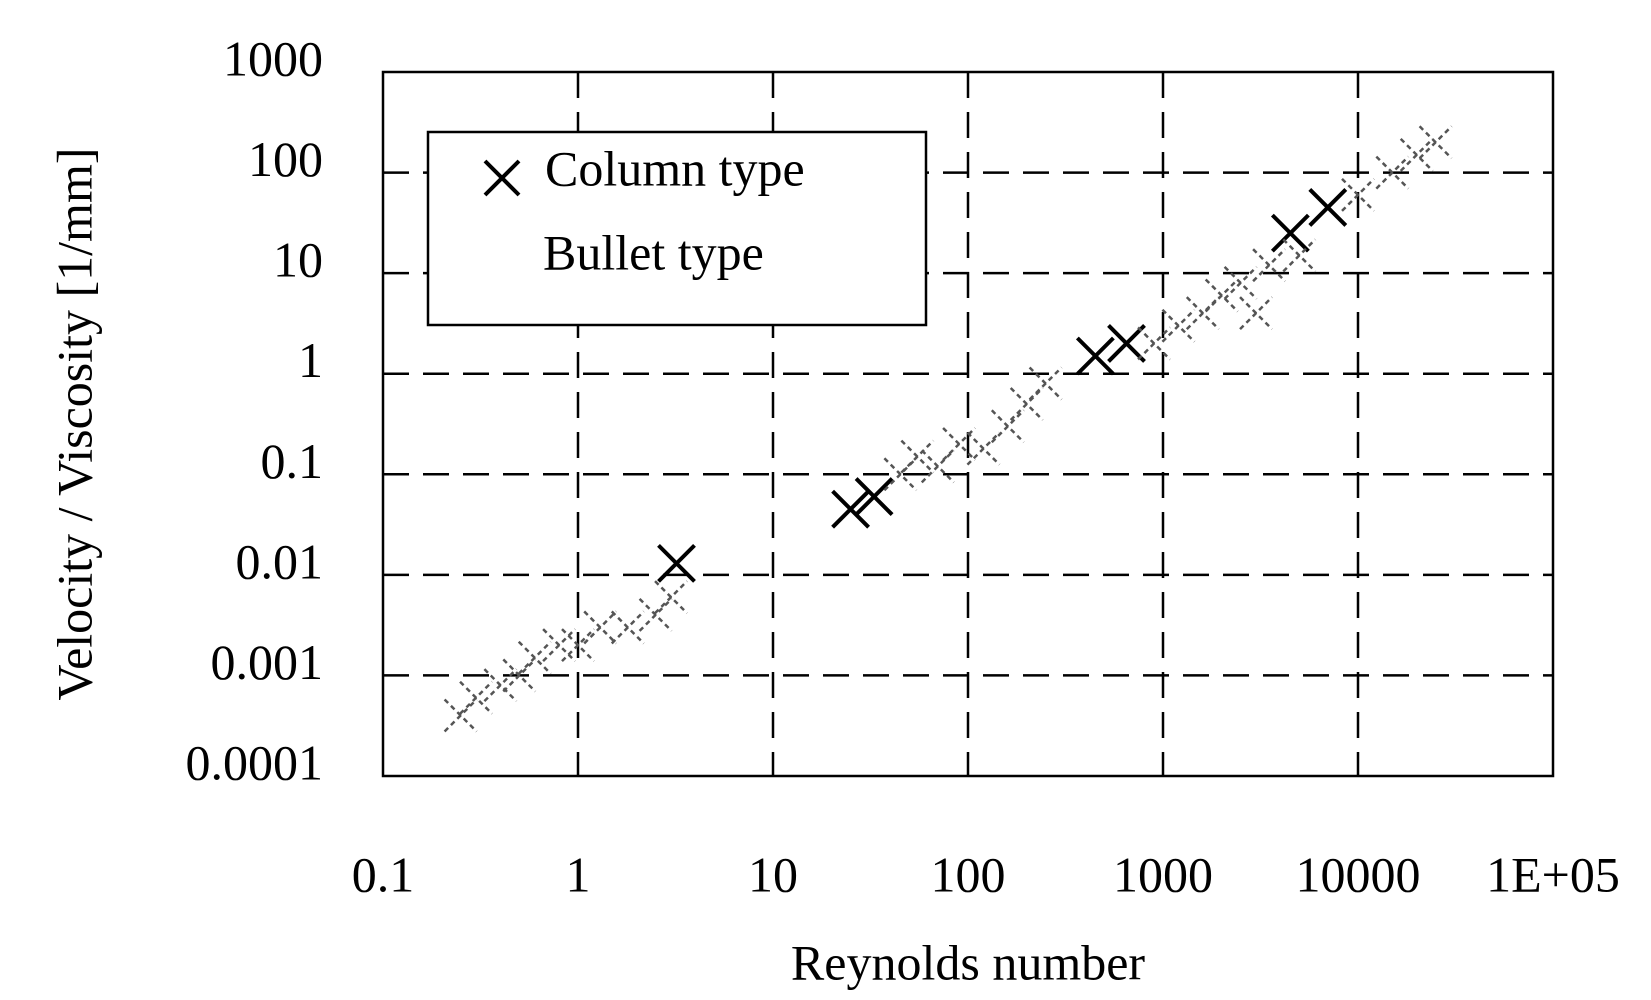  What do you see at coordinates (273, 58) in the screenshot?
I see `y-tick-label: 1000` at bounding box center [273, 58].